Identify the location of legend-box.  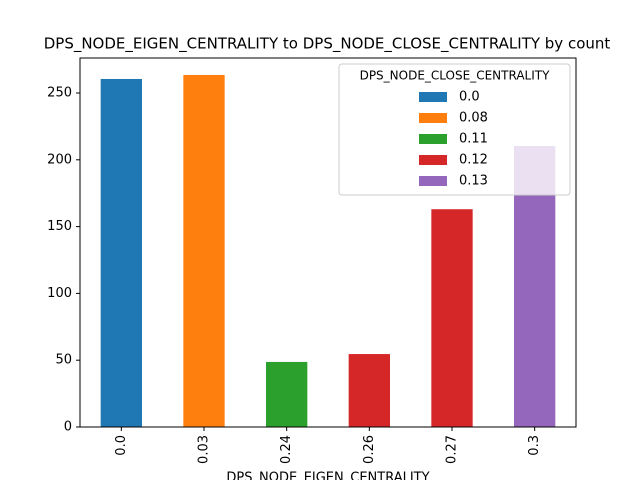
(454, 129).